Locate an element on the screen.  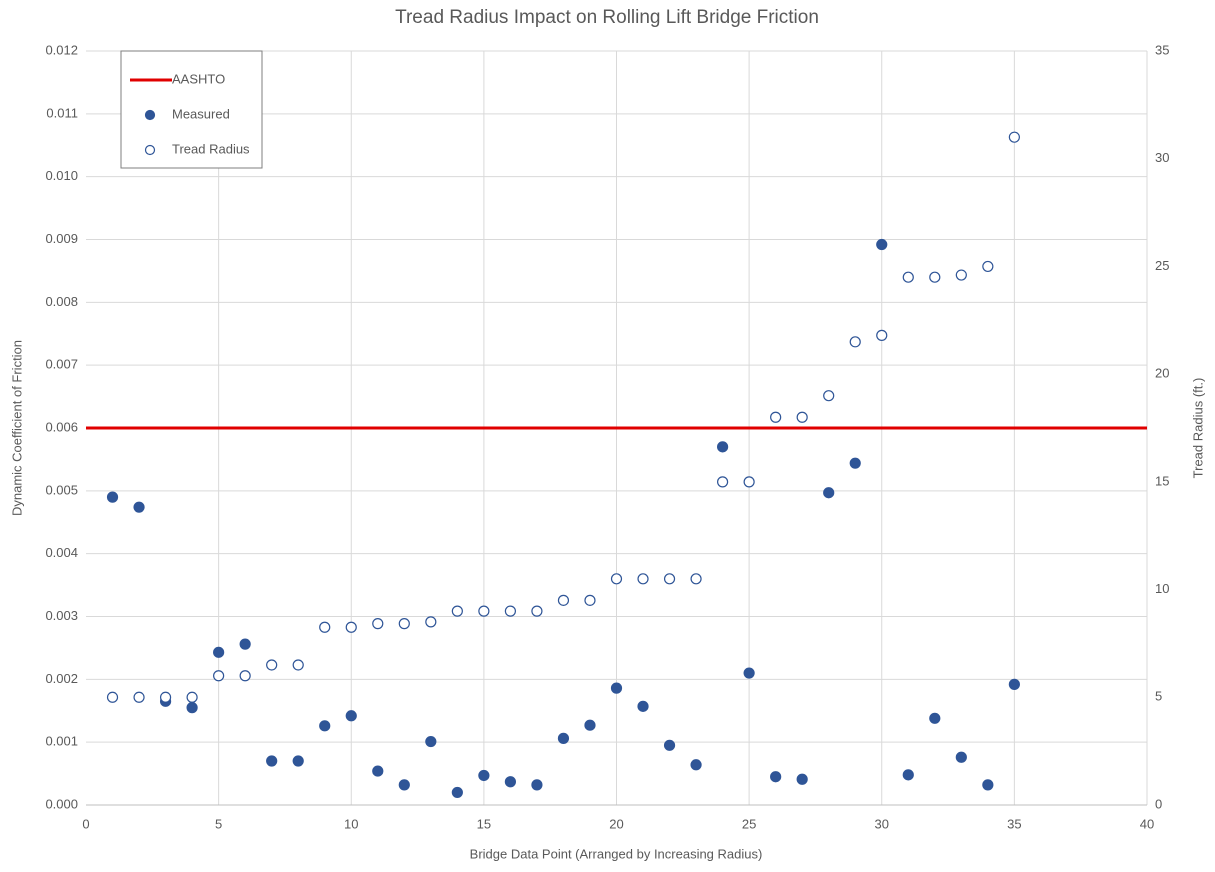
y-axis-label: Dynamic Coefficient of Friction is located at coordinates (16, 428).